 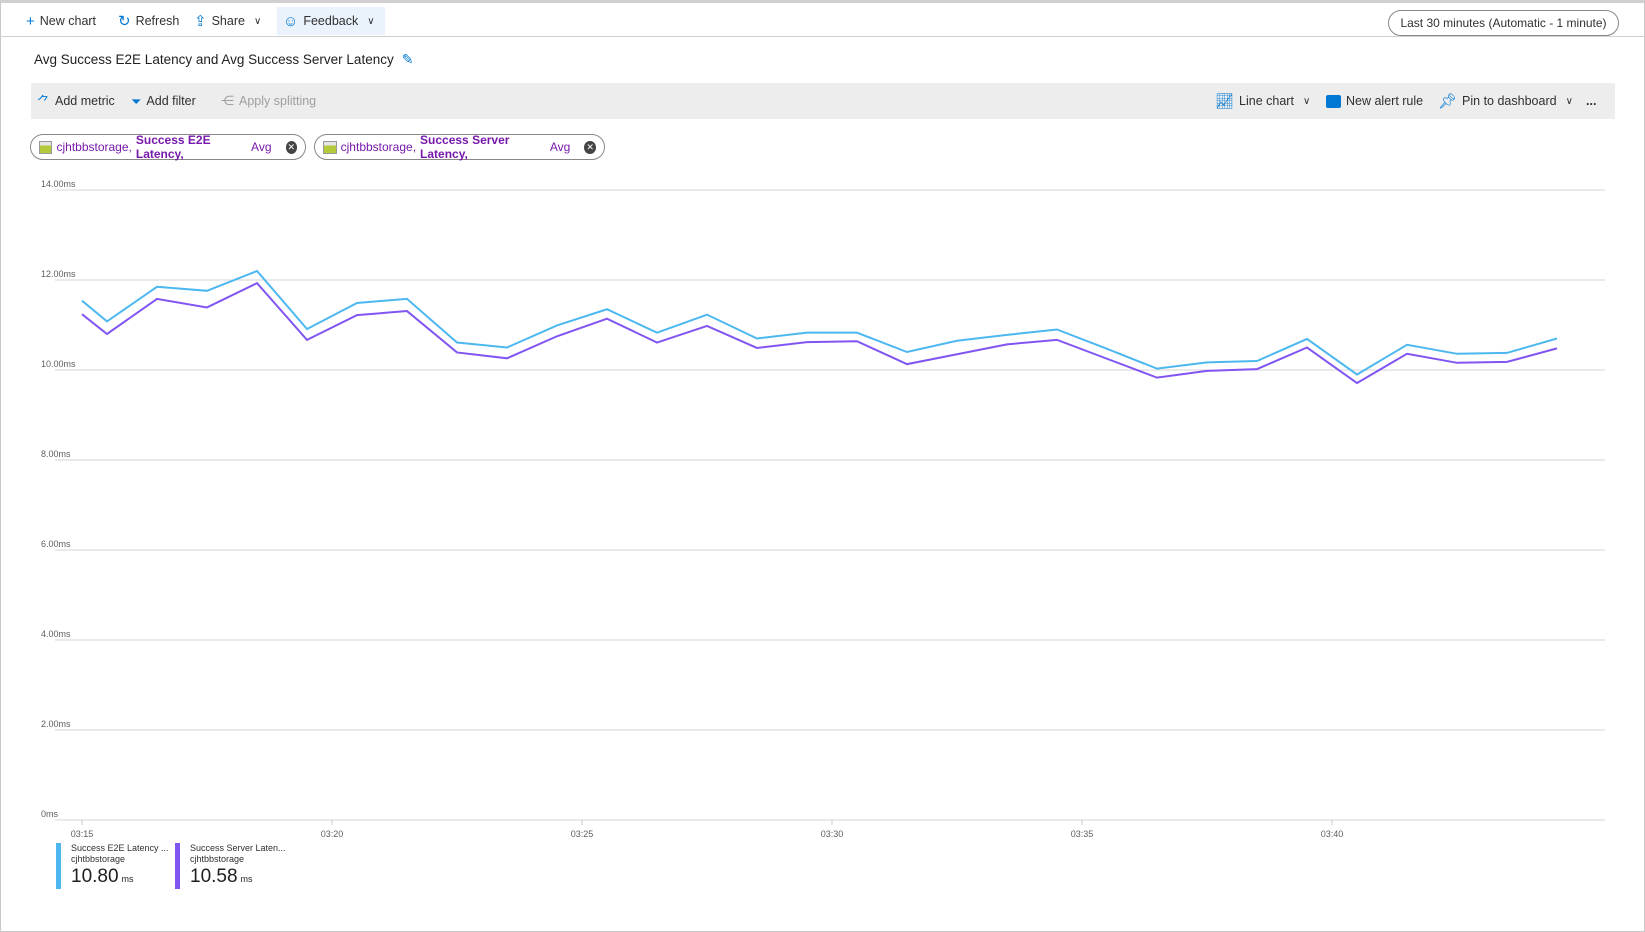 What do you see at coordinates (1448, 101) in the screenshot?
I see `pin-icon: 📌︎` at bounding box center [1448, 101].